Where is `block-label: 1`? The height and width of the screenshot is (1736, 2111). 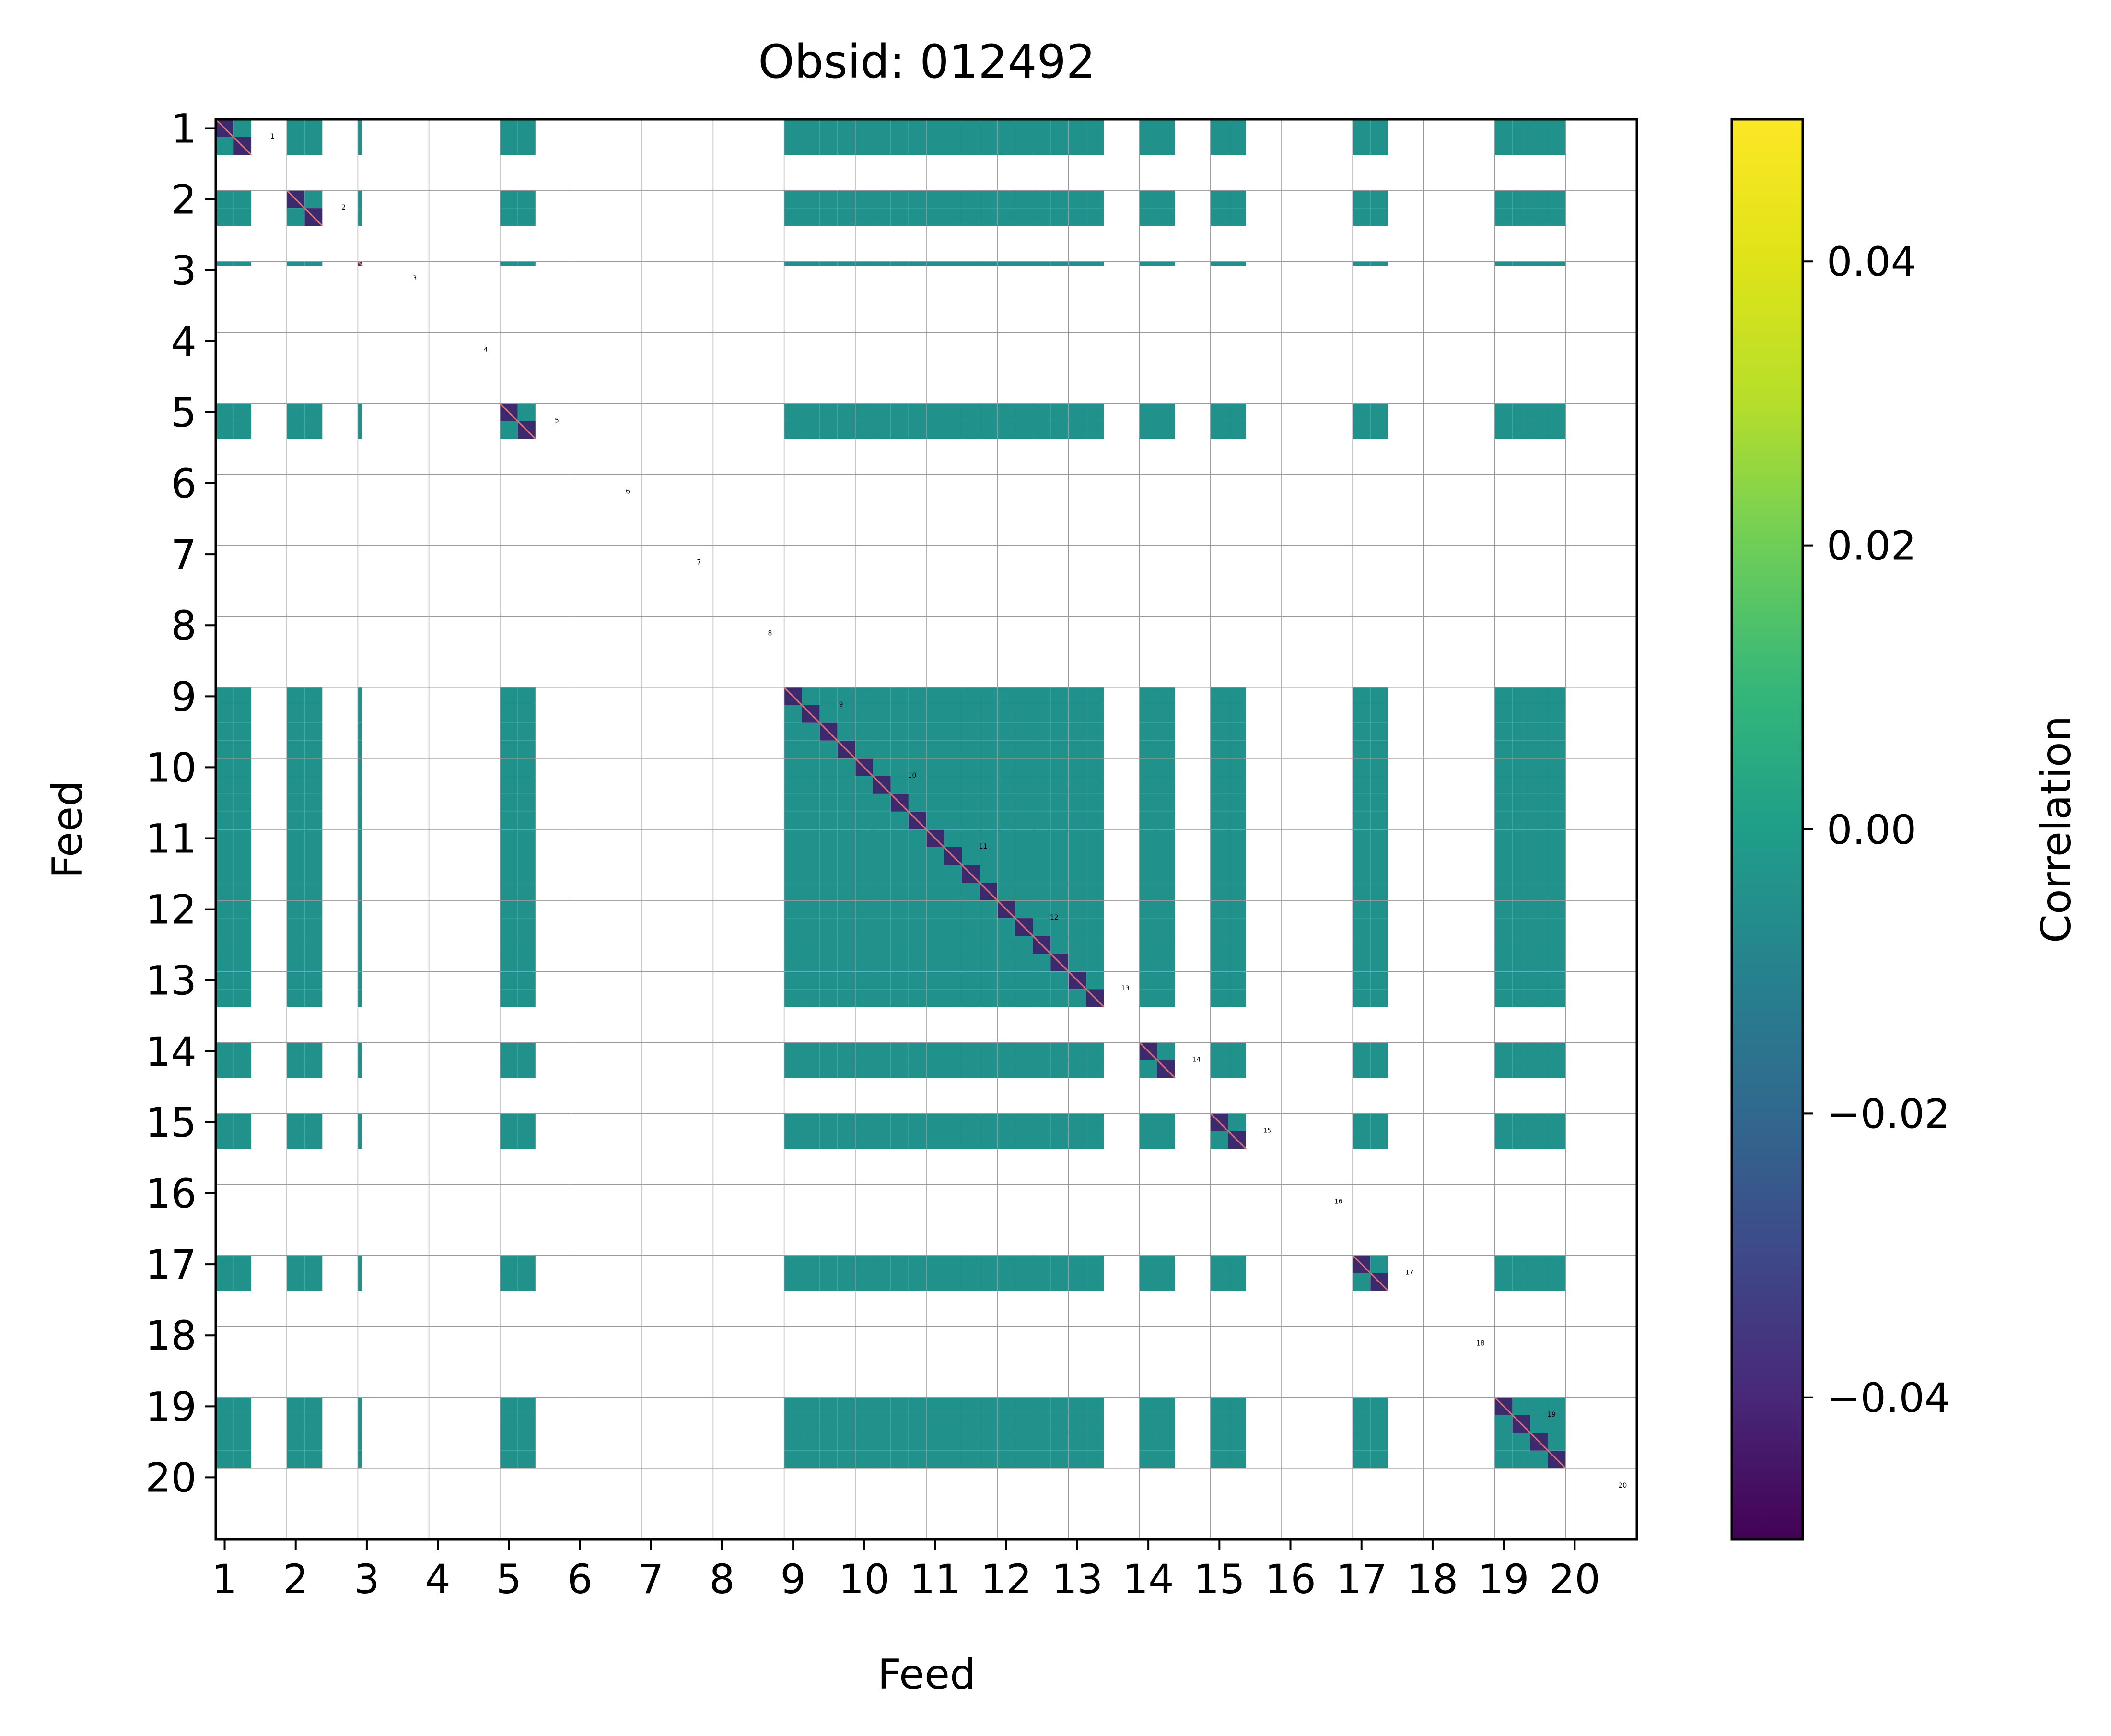 block-label: 1 is located at coordinates (272, 136).